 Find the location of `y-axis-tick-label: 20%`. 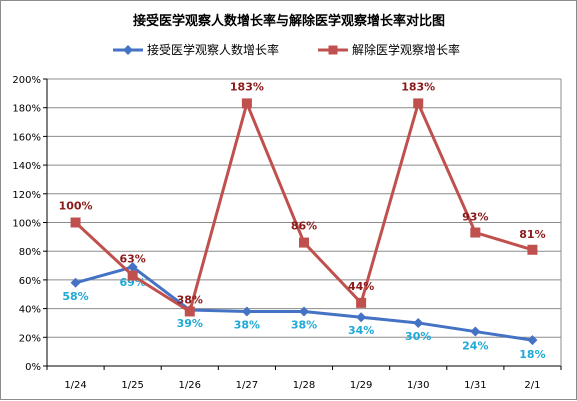

y-axis-tick-label: 20% is located at coordinates (30, 338).